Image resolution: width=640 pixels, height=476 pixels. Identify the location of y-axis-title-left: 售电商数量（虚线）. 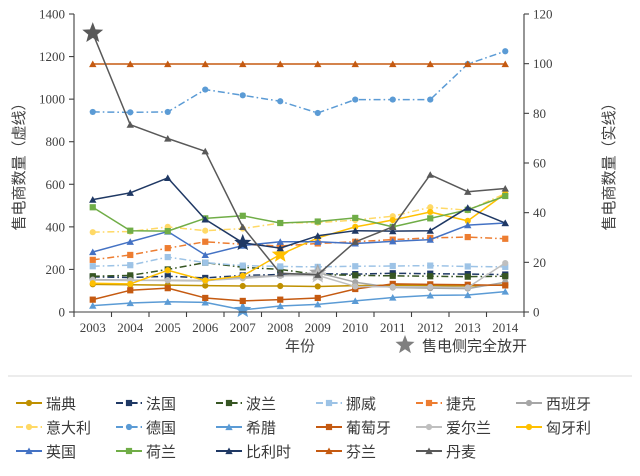
(19, 162).